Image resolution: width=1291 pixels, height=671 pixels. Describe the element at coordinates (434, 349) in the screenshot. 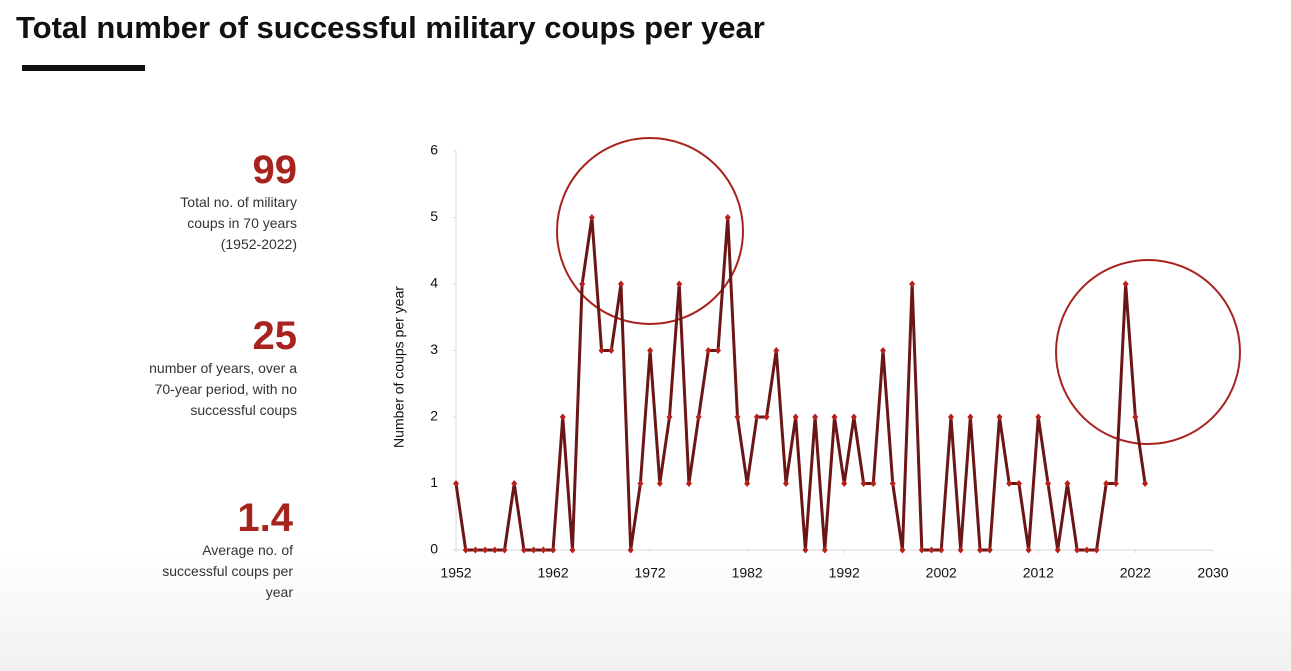

I see `y-tick-label: 3` at that location.